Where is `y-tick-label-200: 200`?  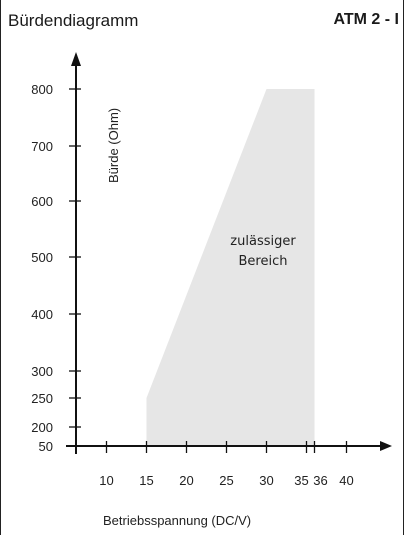 y-tick-label-200: 200 is located at coordinates (42, 427).